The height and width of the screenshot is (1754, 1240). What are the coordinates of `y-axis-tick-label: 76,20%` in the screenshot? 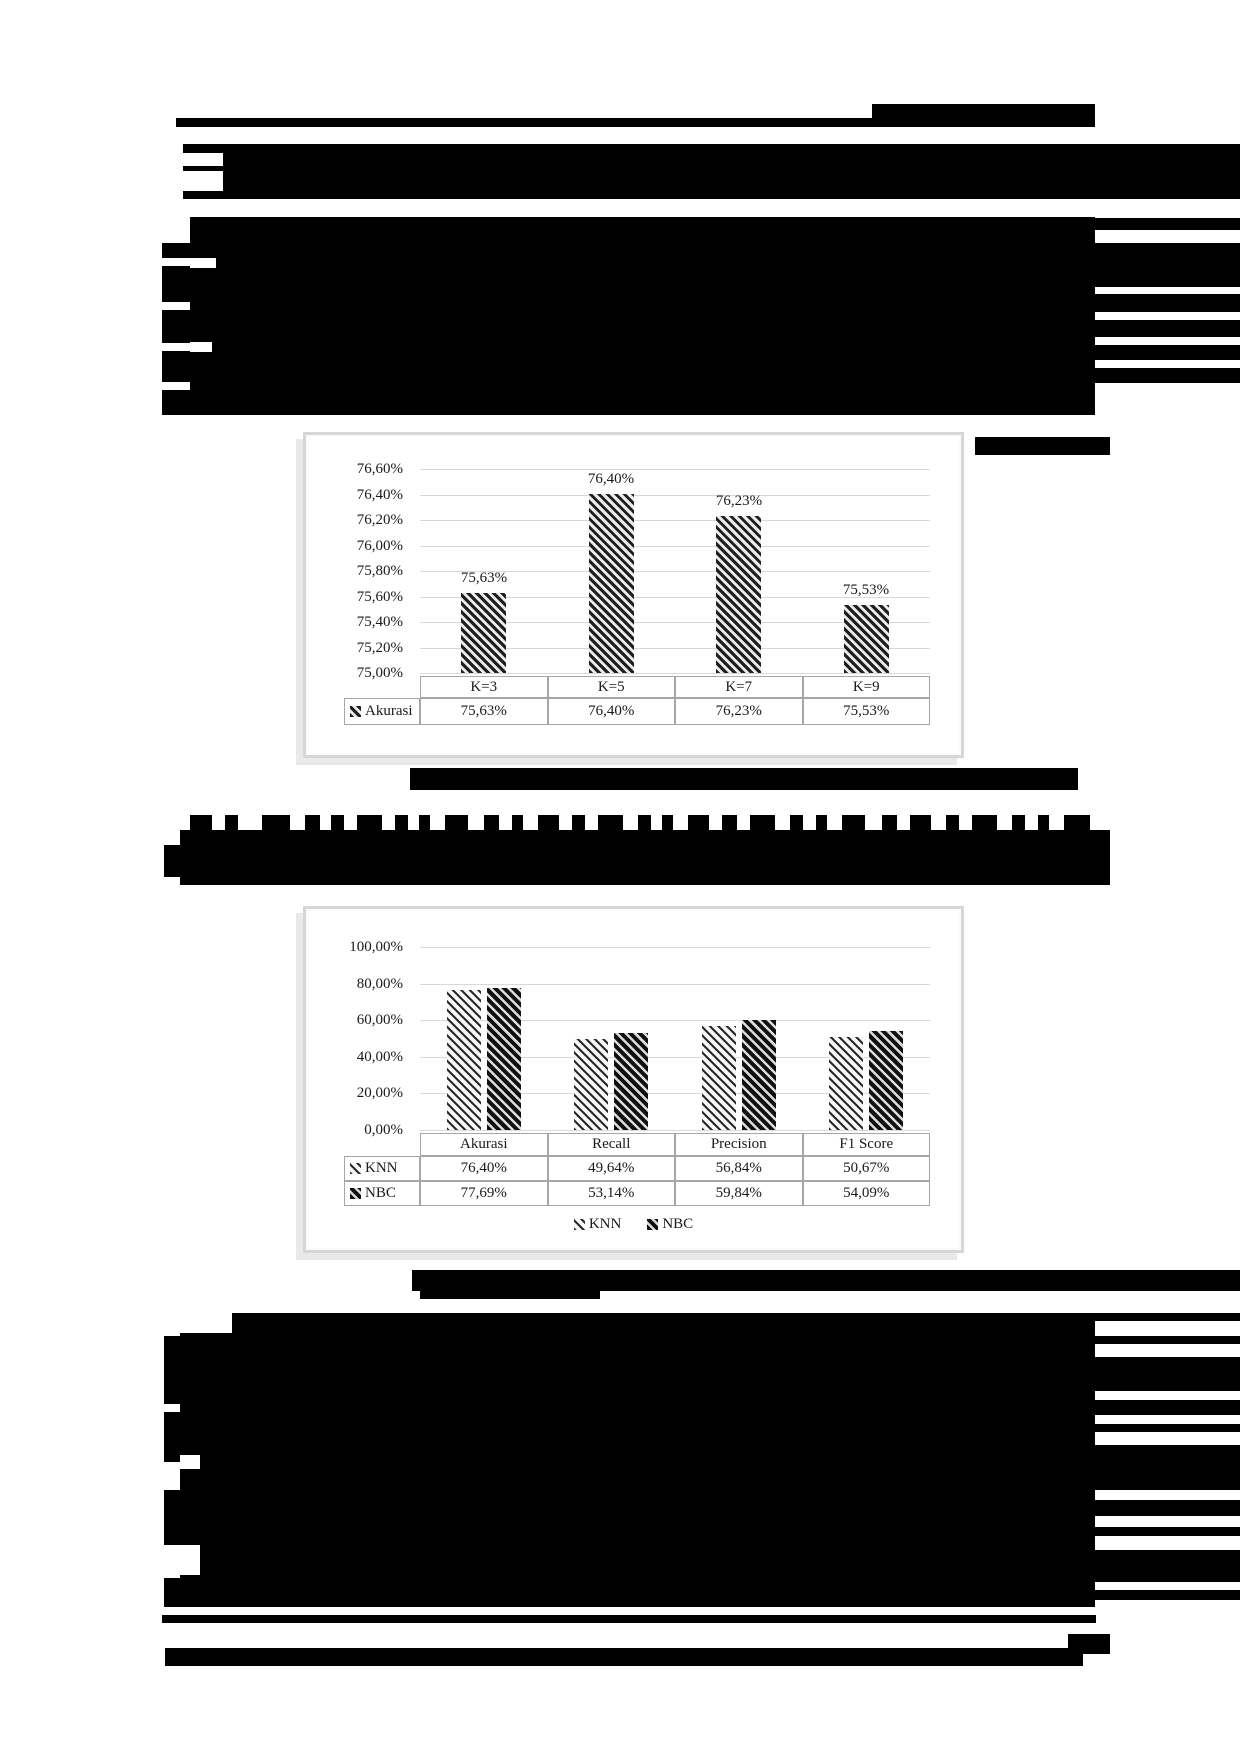 It's located at (379, 520).